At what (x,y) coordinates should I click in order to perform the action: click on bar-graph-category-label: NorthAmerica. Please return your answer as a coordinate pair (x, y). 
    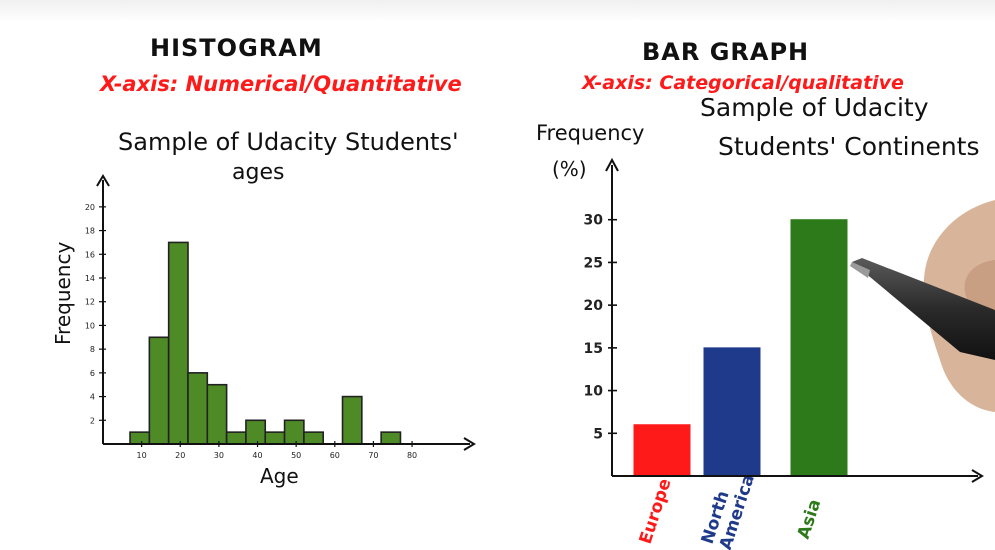
    Looking at the image, I should click on (728, 508).